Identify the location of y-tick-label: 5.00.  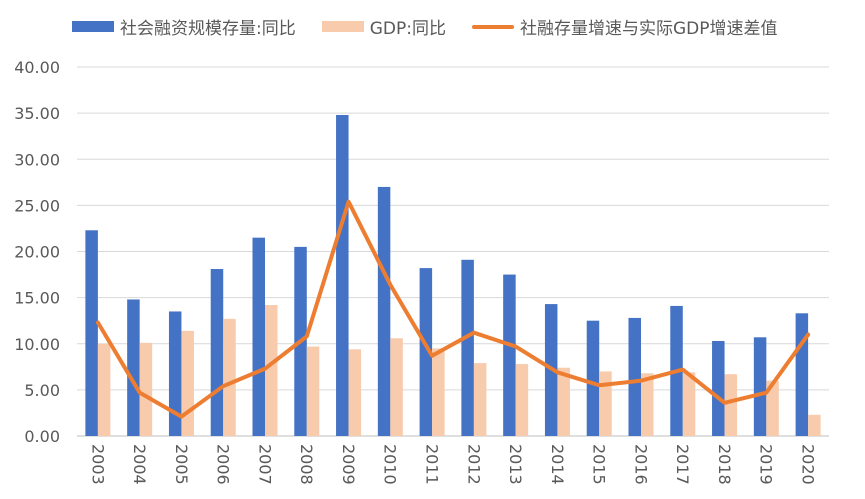
(42, 390).